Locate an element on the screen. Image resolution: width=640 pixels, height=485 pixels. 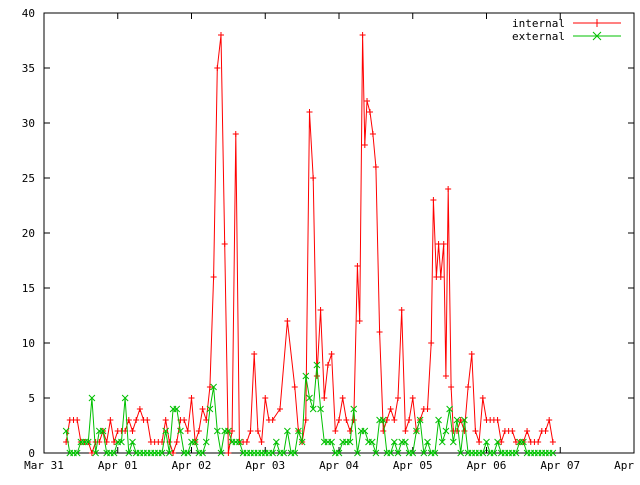
x-tick-label: Apr 01 is located at coordinates (118, 465).